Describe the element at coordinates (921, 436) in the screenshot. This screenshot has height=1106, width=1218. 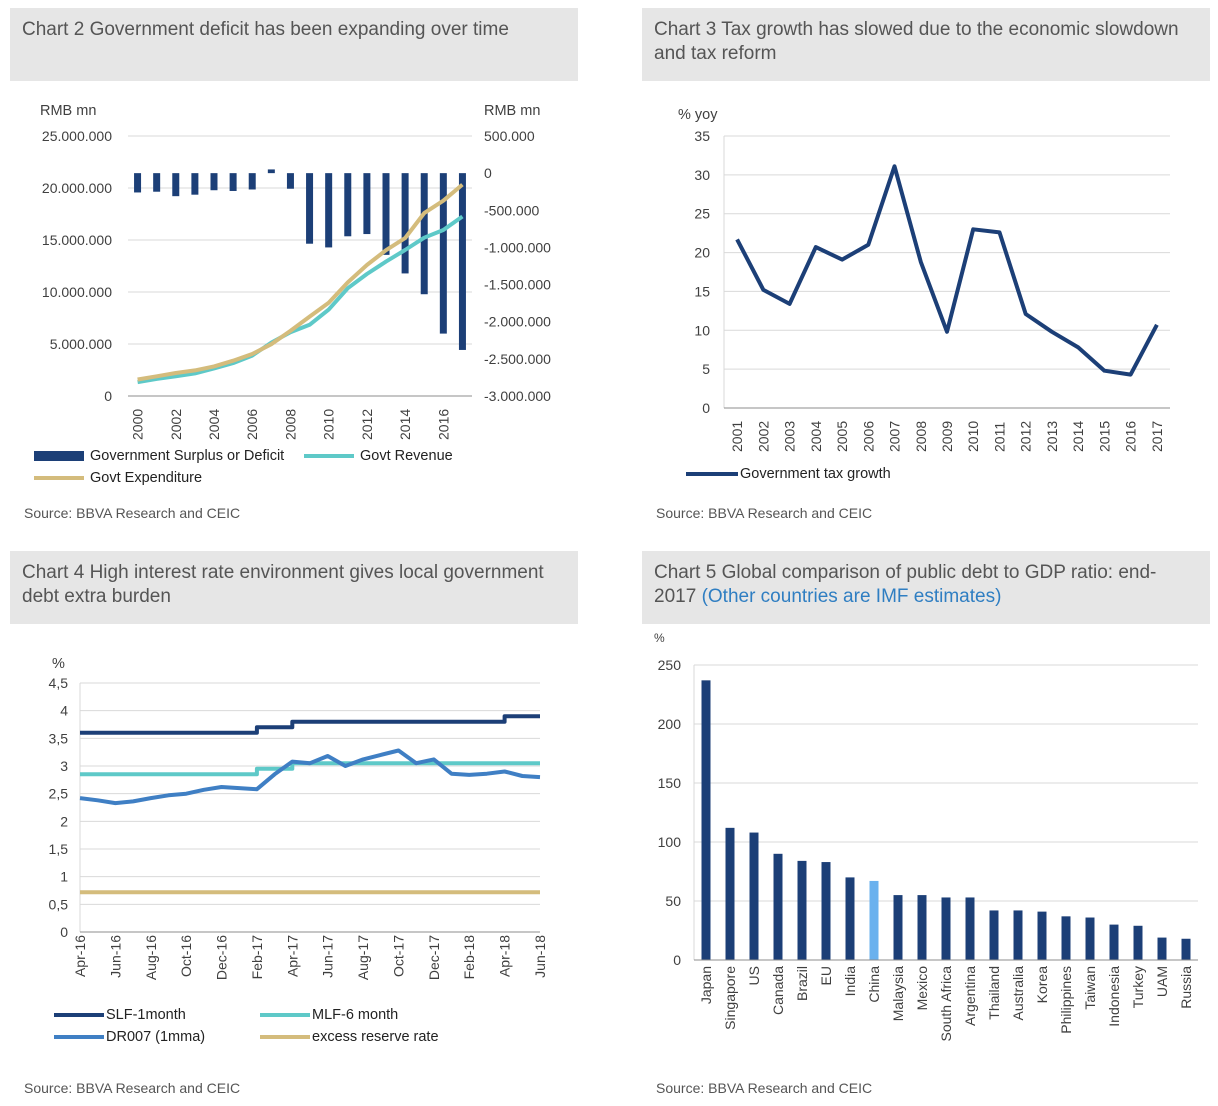
I see `chart3-x-tick: 2008` at that location.